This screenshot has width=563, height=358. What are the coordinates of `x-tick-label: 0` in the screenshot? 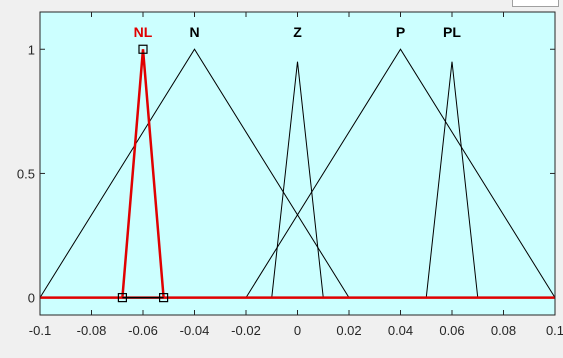 It's located at (297, 330).